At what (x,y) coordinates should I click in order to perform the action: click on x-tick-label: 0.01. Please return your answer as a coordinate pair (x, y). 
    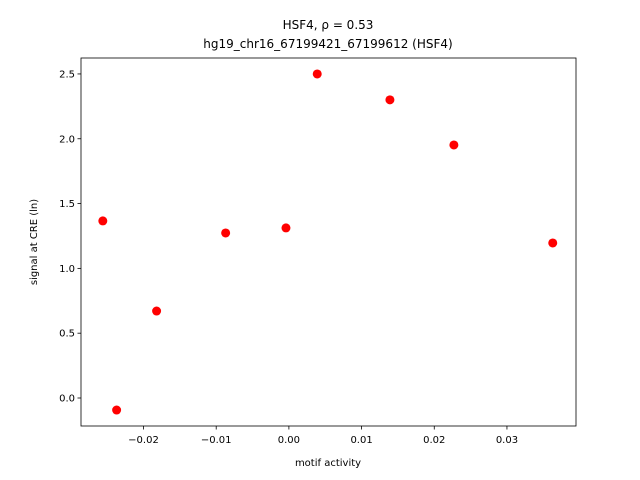
    Looking at the image, I should click on (361, 440).